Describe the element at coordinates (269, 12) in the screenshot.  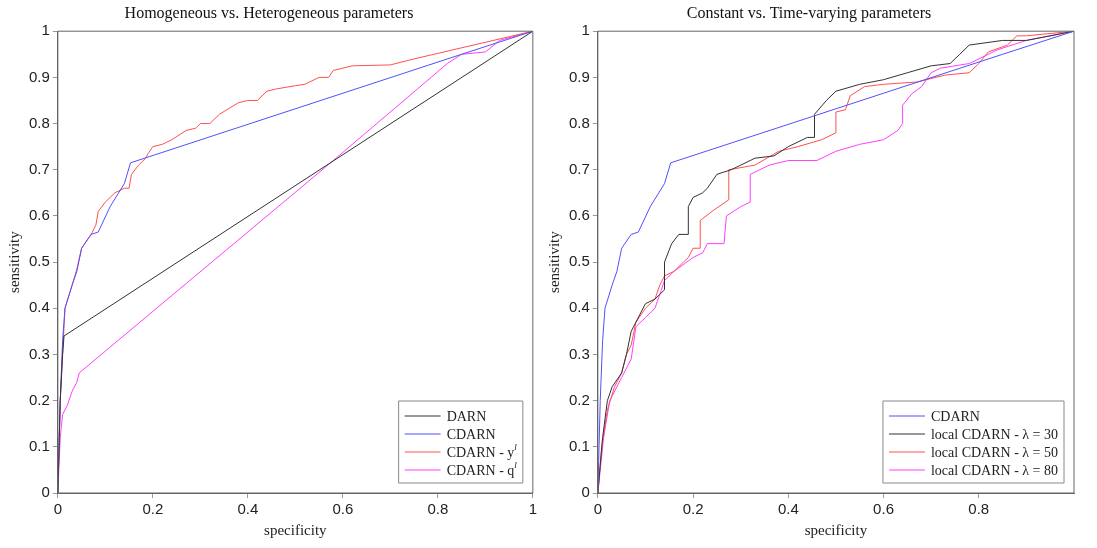
I see `chart-title: Homogeneous vs. Heterogeneous parameters` at that location.